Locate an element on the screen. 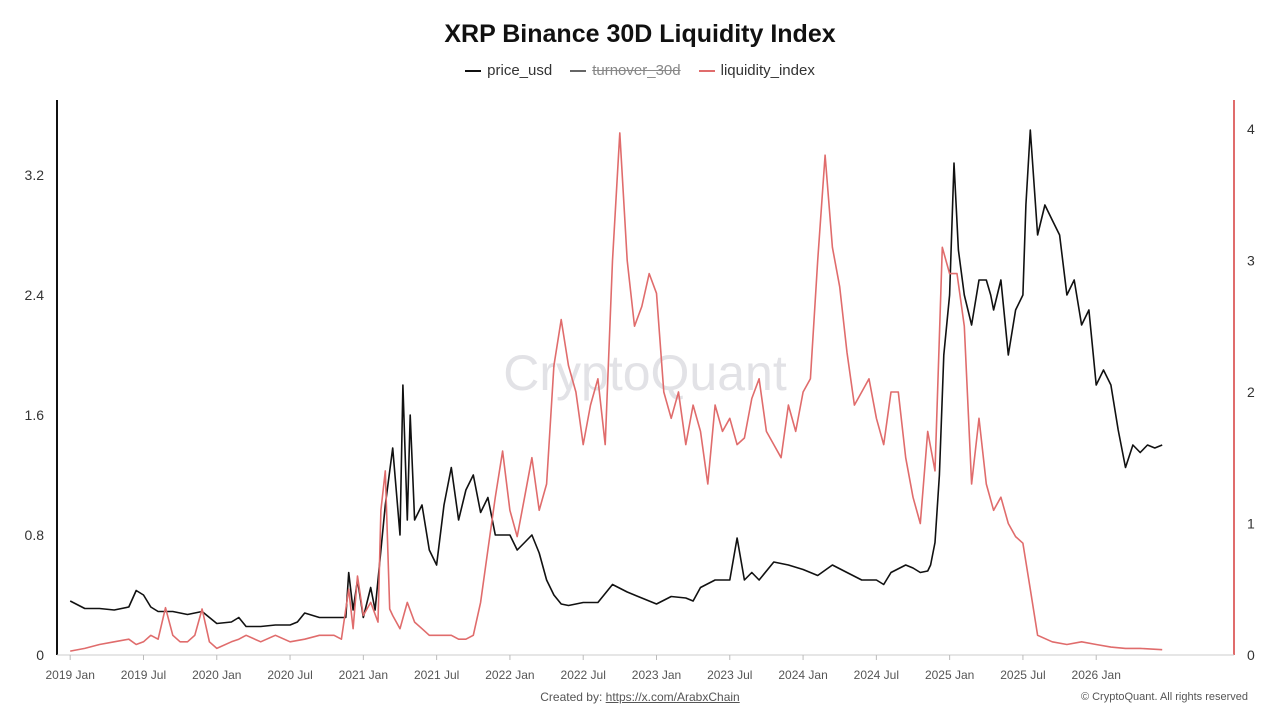 The image size is (1280, 720). legend-label-turnover-30d: turnover_30d is located at coordinates (636, 70).